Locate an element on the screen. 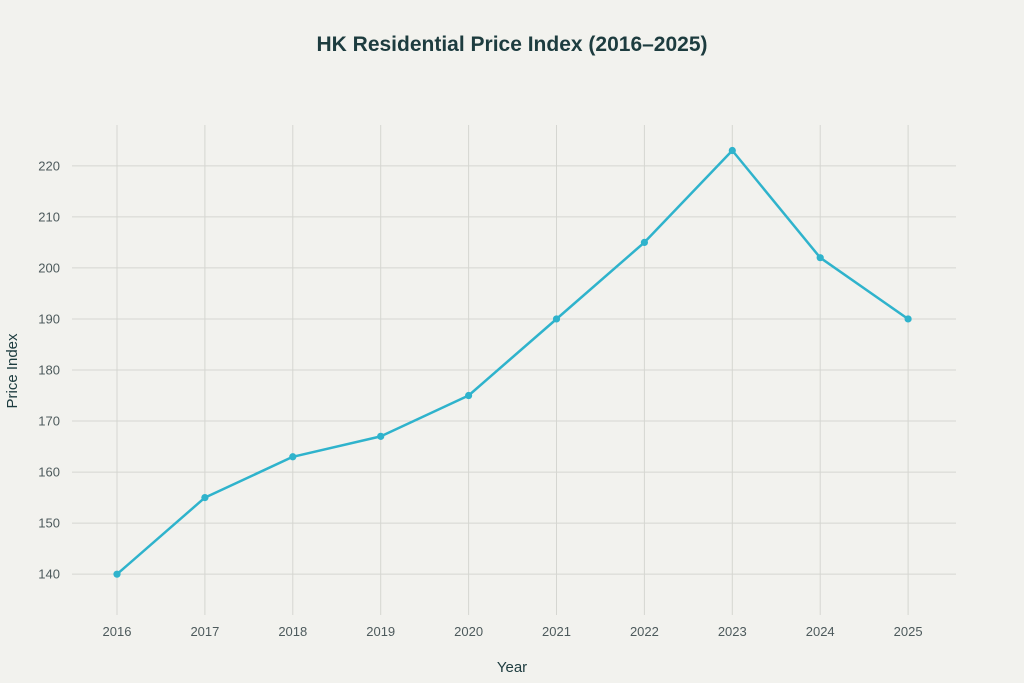  y-tick-label: 200 is located at coordinates (49, 267).